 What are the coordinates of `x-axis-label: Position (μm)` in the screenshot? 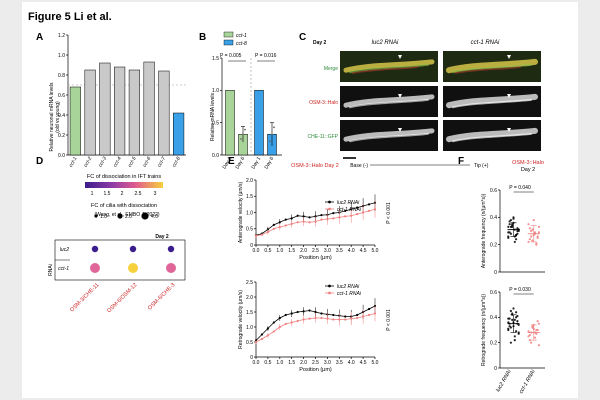 It's located at (315, 258).